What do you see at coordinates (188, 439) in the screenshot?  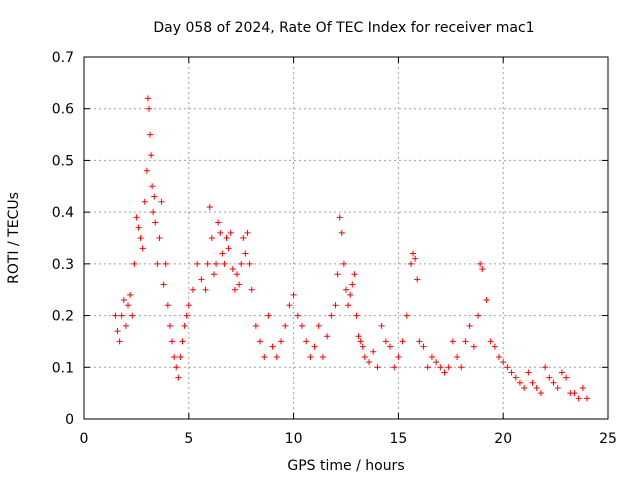 I see `x-tick-label: 5` at bounding box center [188, 439].